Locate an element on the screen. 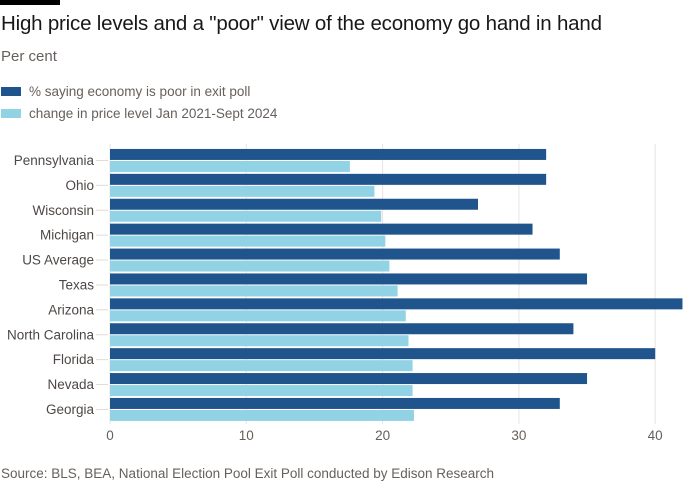 Image resolution: width=700 pixels, height=500 pixels. y-category-label: Nevada is located at coordinates (70, 384).